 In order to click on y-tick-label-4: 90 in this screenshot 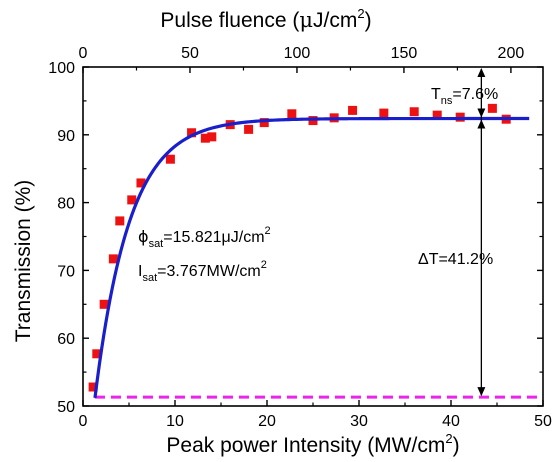, I will do `click(66, 136)`.